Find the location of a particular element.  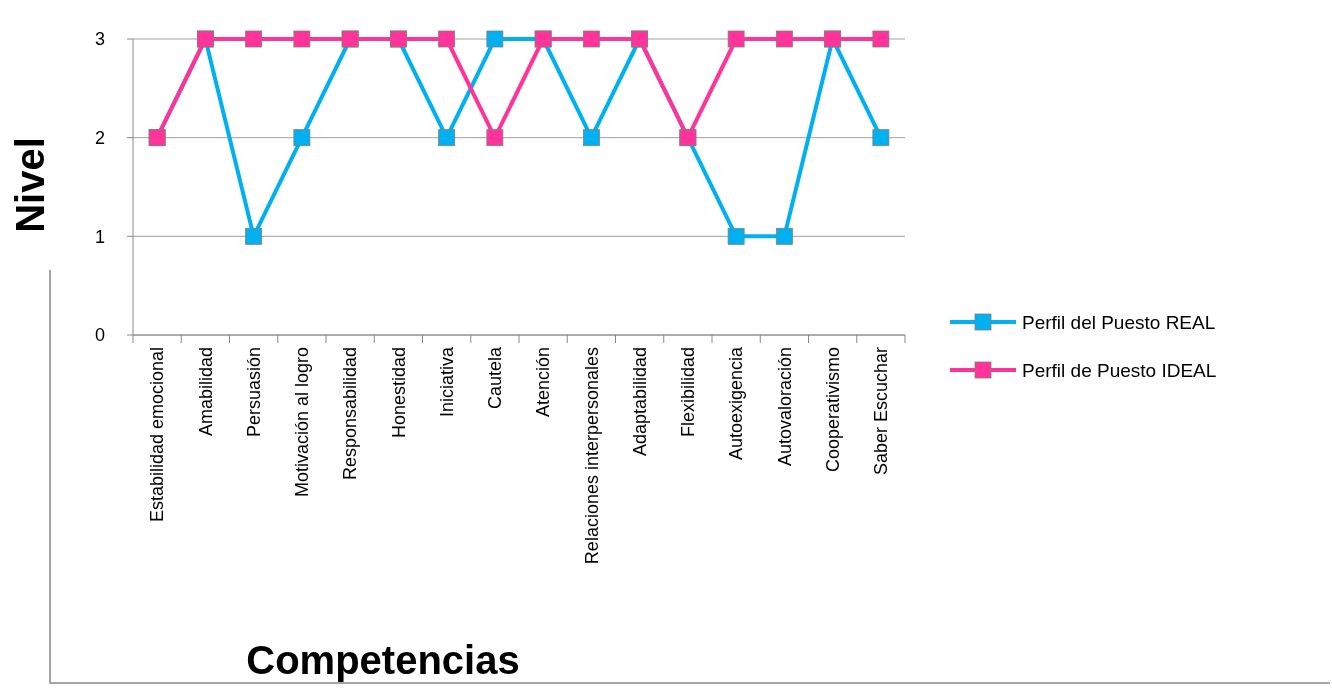

x-tick-label: Cautela is located at coordinates (495, 378).